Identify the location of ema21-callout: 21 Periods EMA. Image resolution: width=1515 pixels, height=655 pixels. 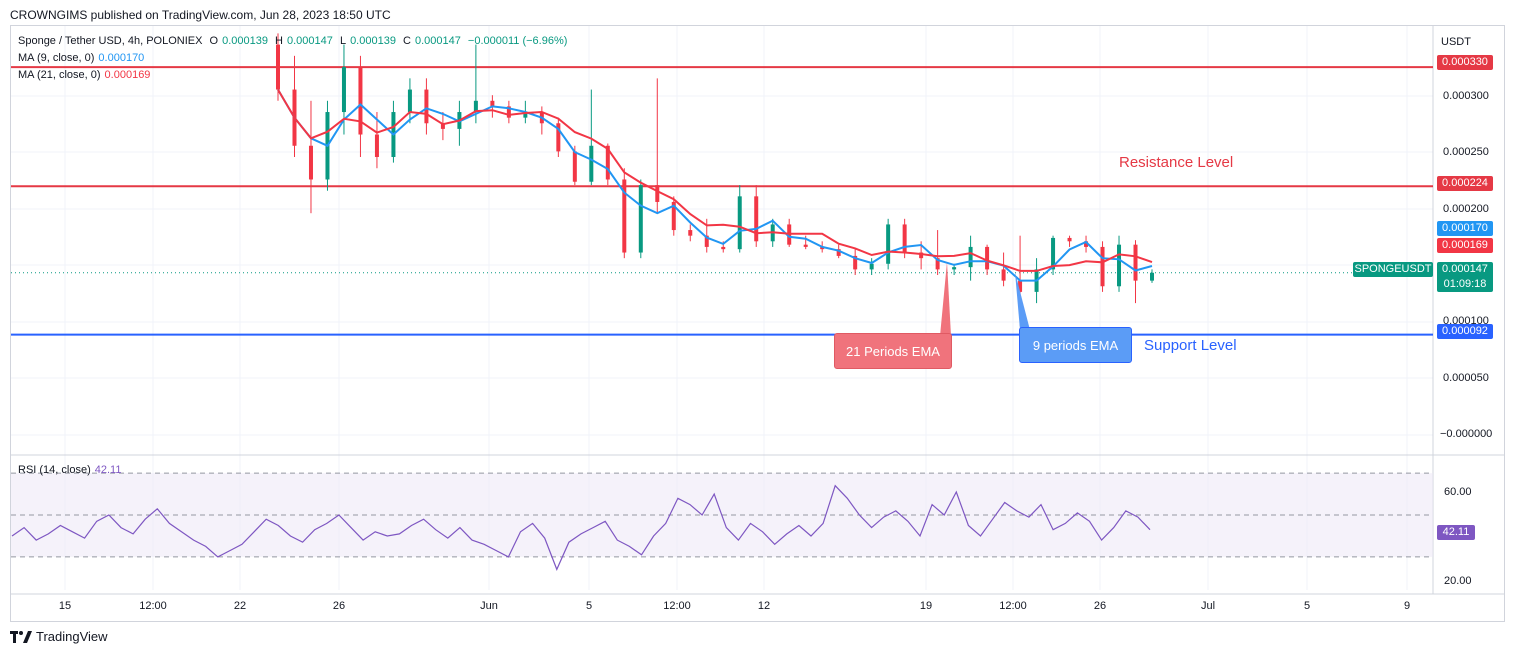
(893, 351).